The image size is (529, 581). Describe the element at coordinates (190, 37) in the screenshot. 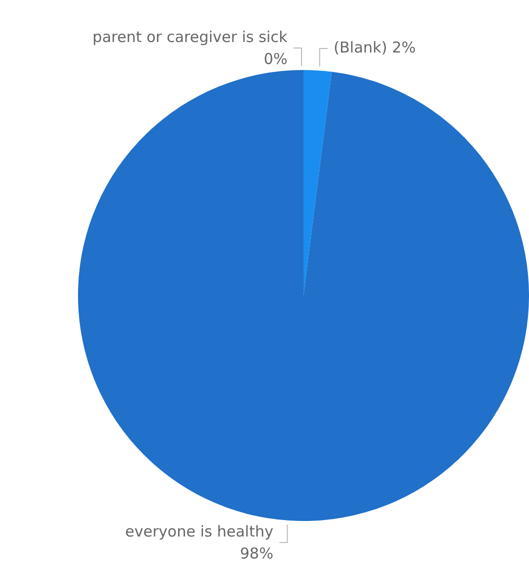

I see `category-label: parent or caregiver is sick` at that location.